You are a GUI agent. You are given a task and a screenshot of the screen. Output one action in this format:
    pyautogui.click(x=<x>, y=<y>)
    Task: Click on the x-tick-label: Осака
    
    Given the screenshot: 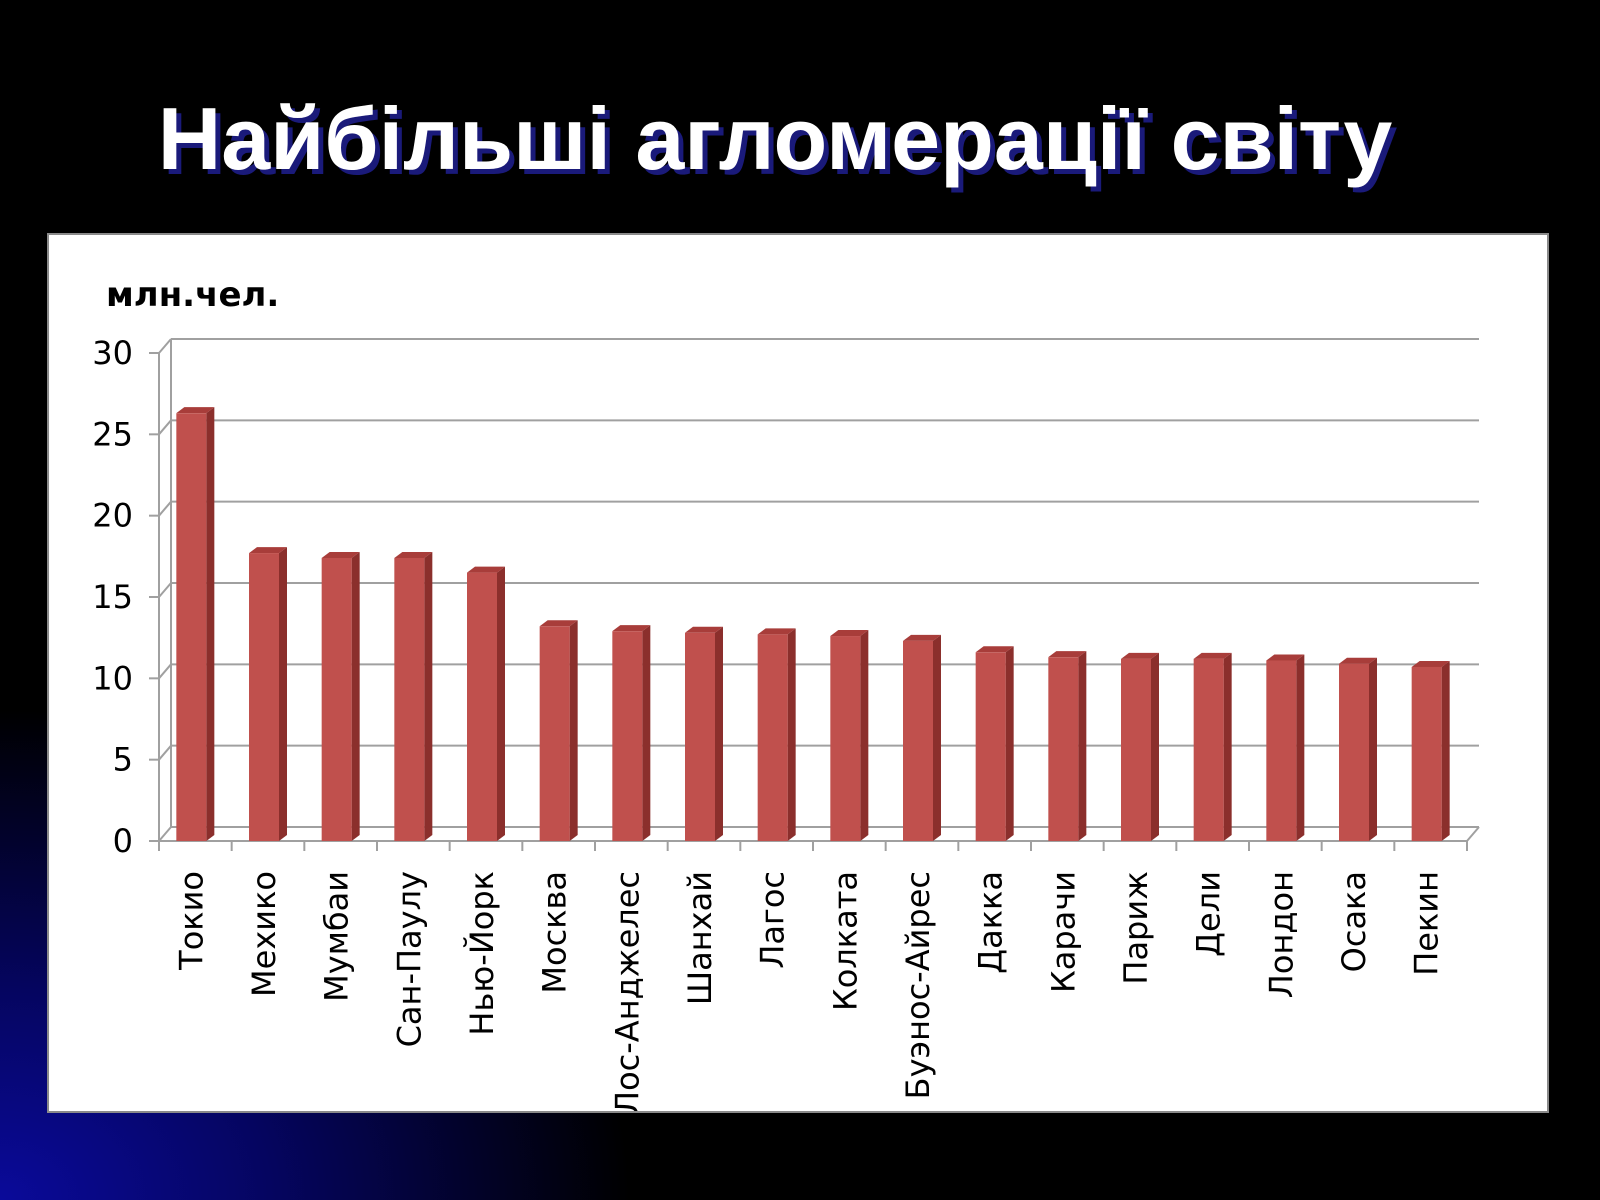 What is the action you would take?
    pyautogui.click(x=1354, y=921)
    